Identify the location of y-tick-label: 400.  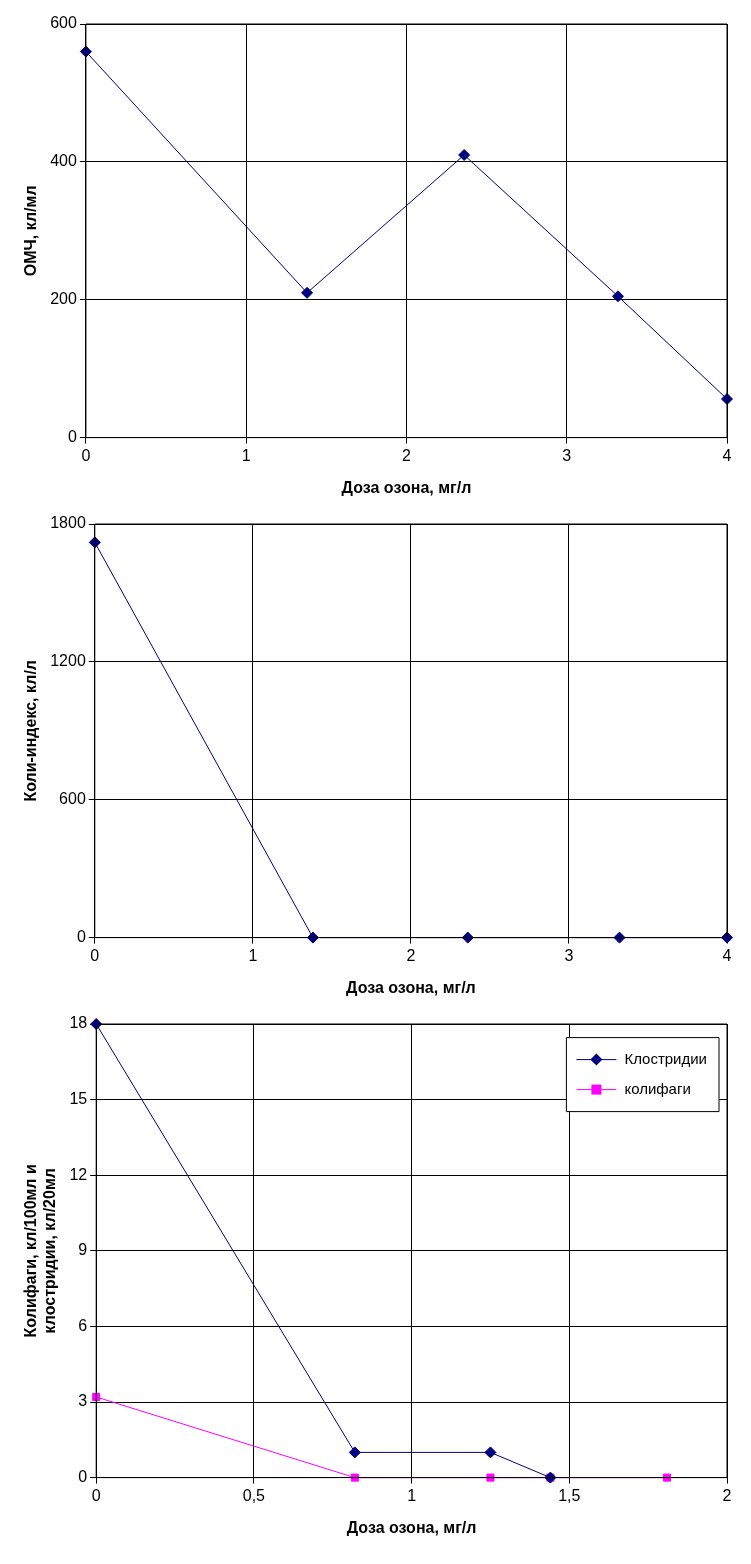
(63, 161).